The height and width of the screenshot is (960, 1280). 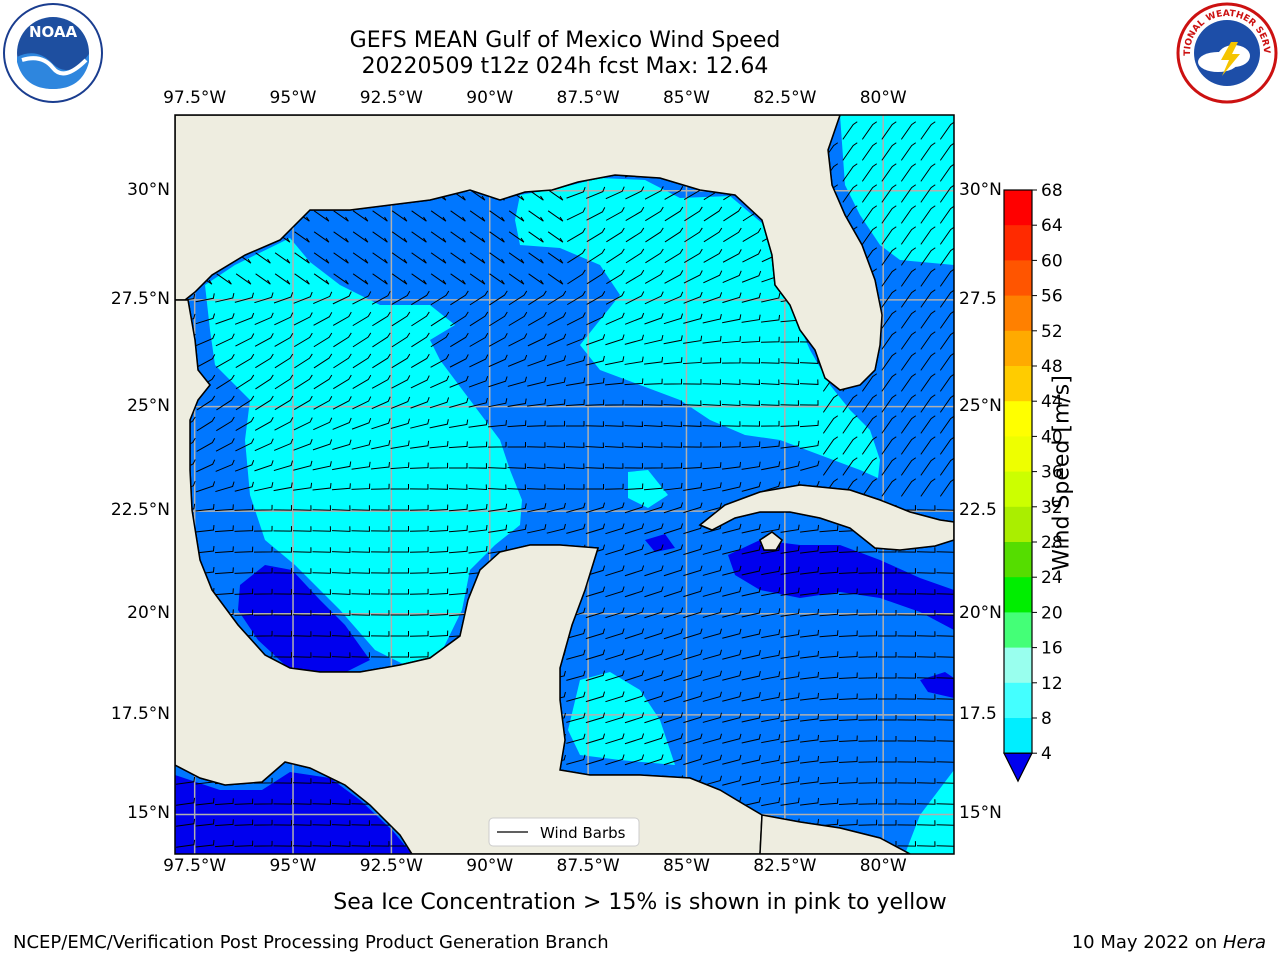 What do you see at coordinates (1147, 942) in the screenshot?
I see `footer-date-text: 10 May 2022 on` at bounding box center [1147, 942].